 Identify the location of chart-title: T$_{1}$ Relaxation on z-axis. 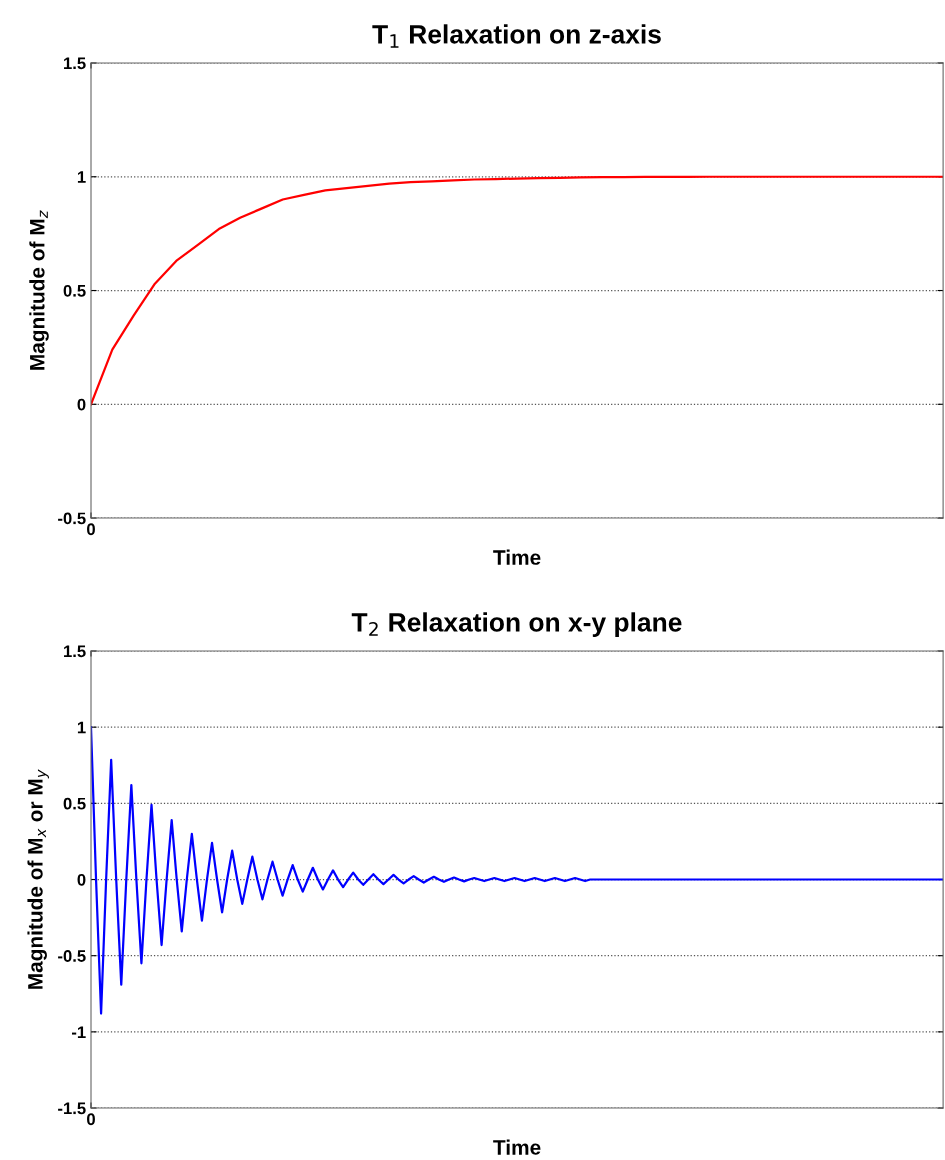
(516, 36).